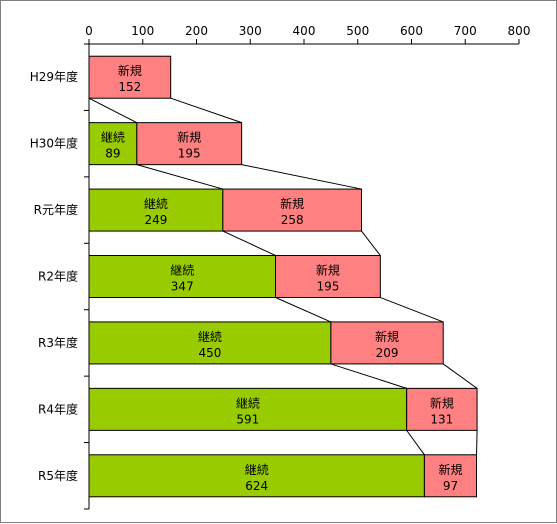 Image resolution: width=557 pixels, height=524 pixels. Describe the element at coordinates (450, 486) in the screenshot. I see `bar-value-label: 97` at that location.